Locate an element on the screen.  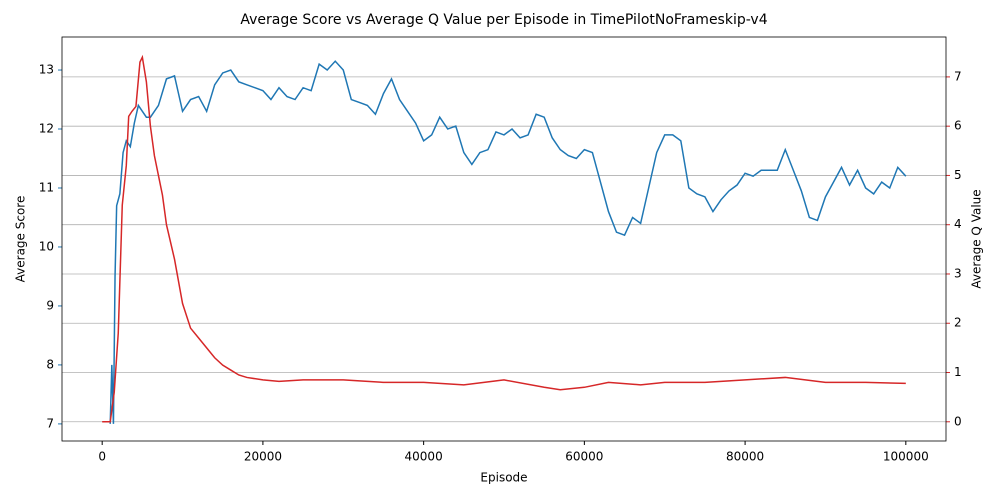
y-tick-label: 12 is located at coordinates (46, 129).